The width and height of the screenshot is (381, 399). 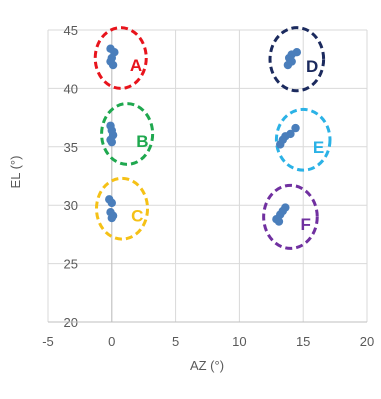 I want to click on y-axis-label: EL (°), so click(x=15, y=172).